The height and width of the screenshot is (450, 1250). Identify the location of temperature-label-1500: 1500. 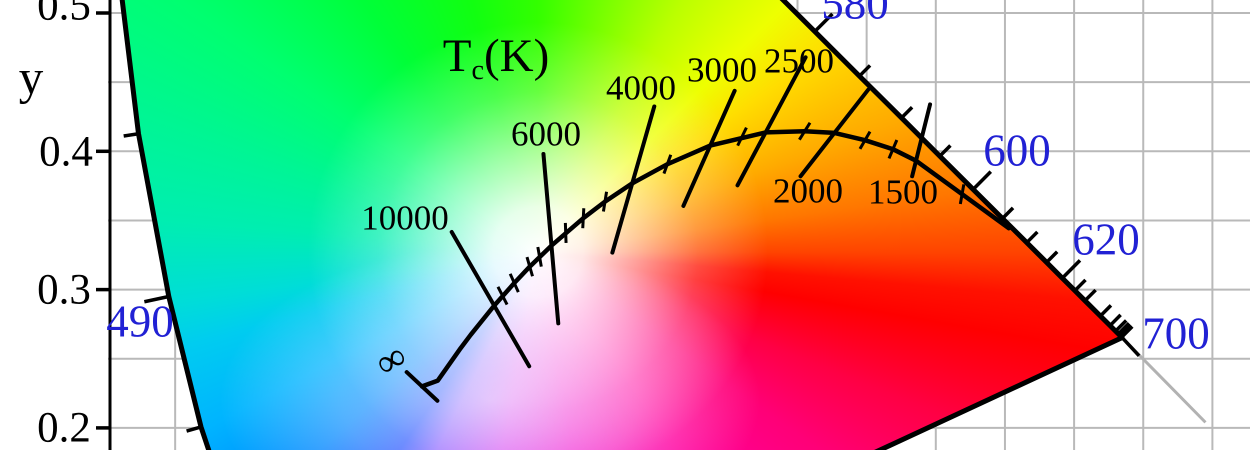
(903, 192).